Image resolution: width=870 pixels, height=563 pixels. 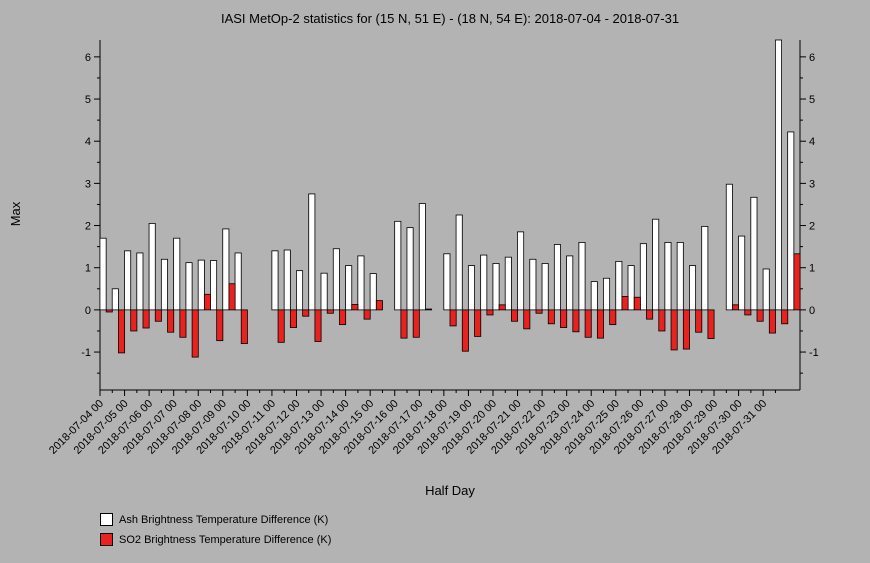 I want to click on y-tick-label-right: 2, so click(x=812, y=227).